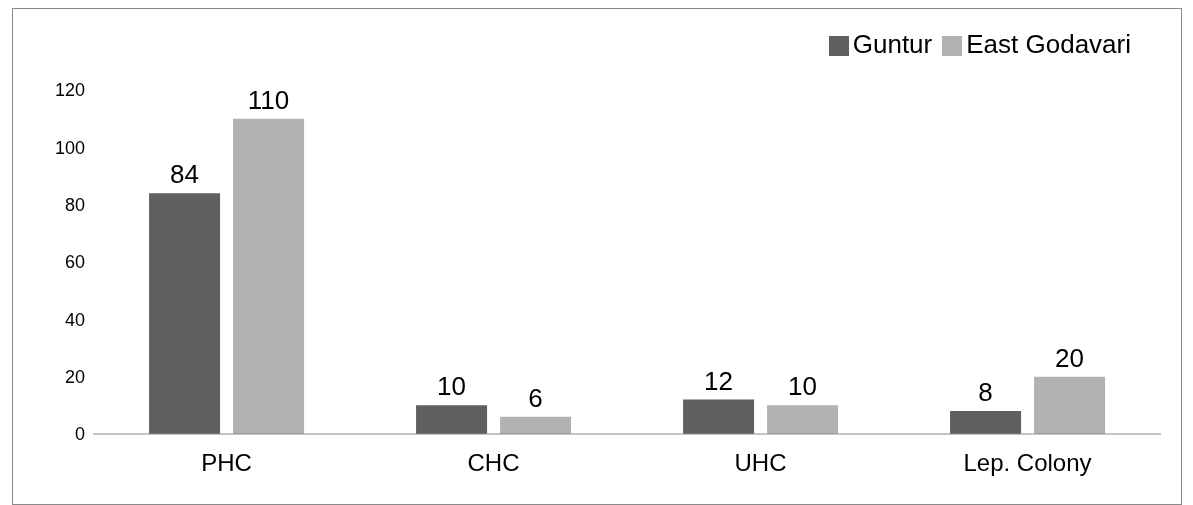 Image resolution: width=1193 pixels, height=505 pixels. What do you see at coordinates (74, 205) in the screenshot?
I see `y-tick-label: 80` at bounding box center [74, 205].